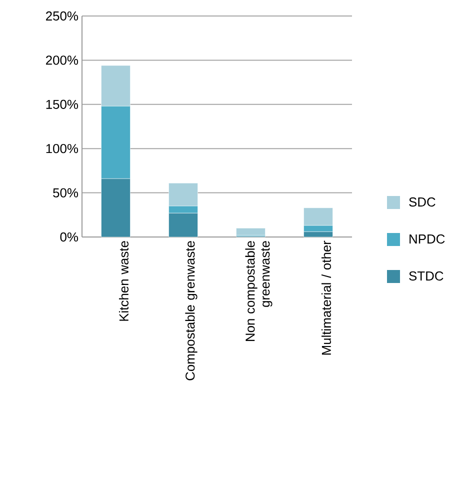  Describe the element at coordinates (191, 310) in the screenshot. I see `x-tick-label: Compostable grenwaste` at that location.